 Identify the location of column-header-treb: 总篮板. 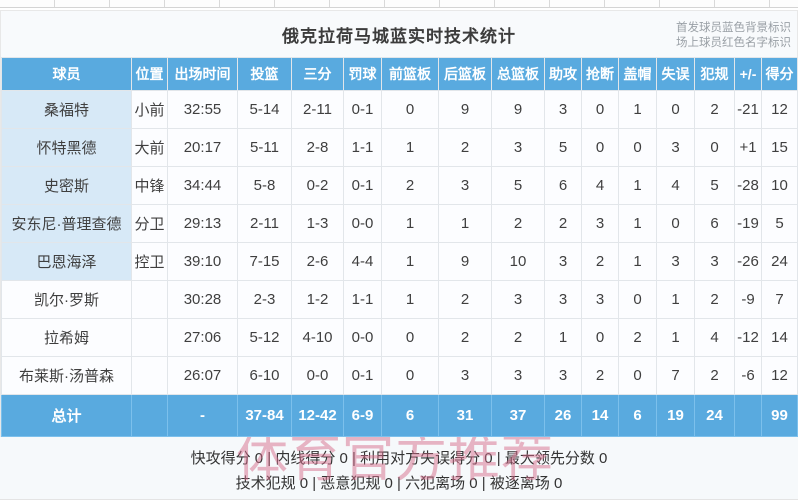
(518, 74).